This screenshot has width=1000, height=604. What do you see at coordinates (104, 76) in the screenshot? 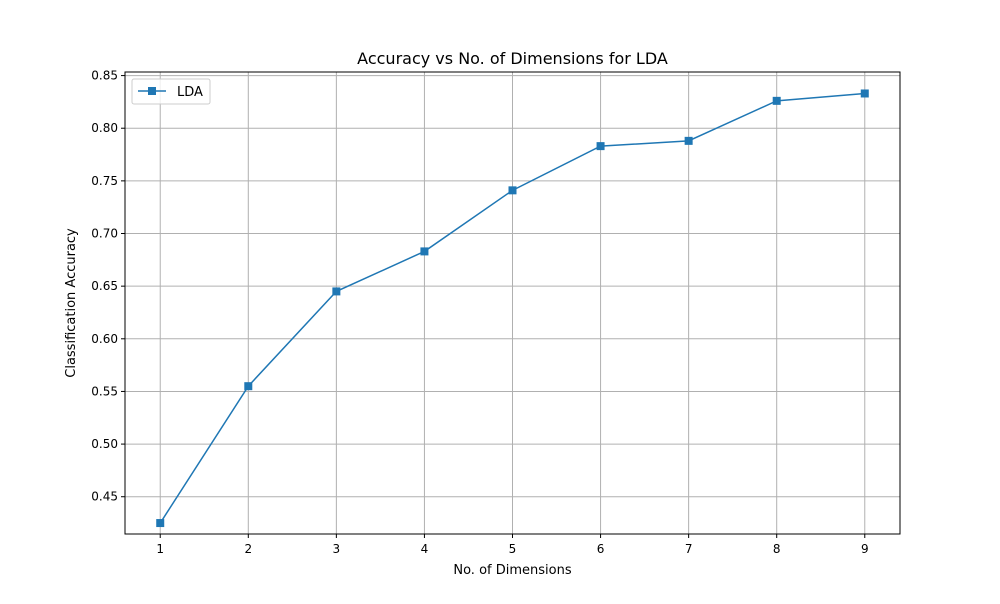
I see `y-tick-label: 0.85` at bounding box center [104, 76].